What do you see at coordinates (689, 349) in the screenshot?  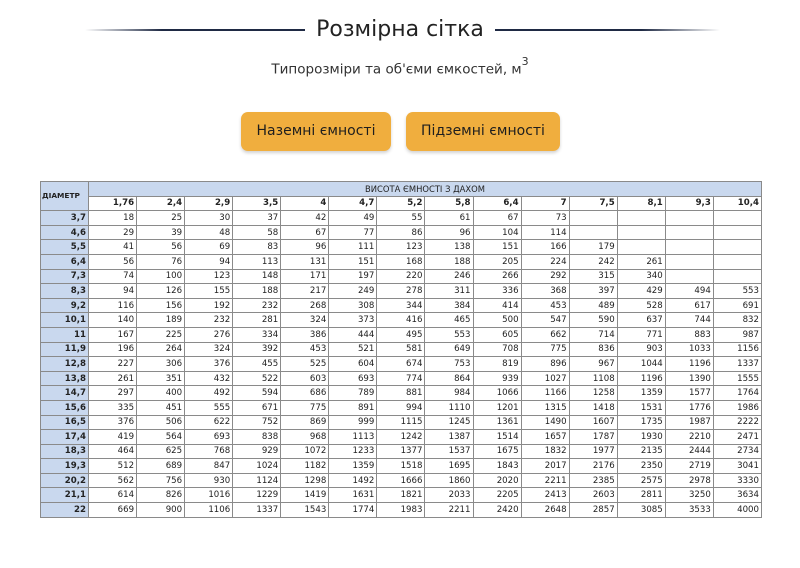 I see `volume-cell: 1033` at bounding box center [689, 349].